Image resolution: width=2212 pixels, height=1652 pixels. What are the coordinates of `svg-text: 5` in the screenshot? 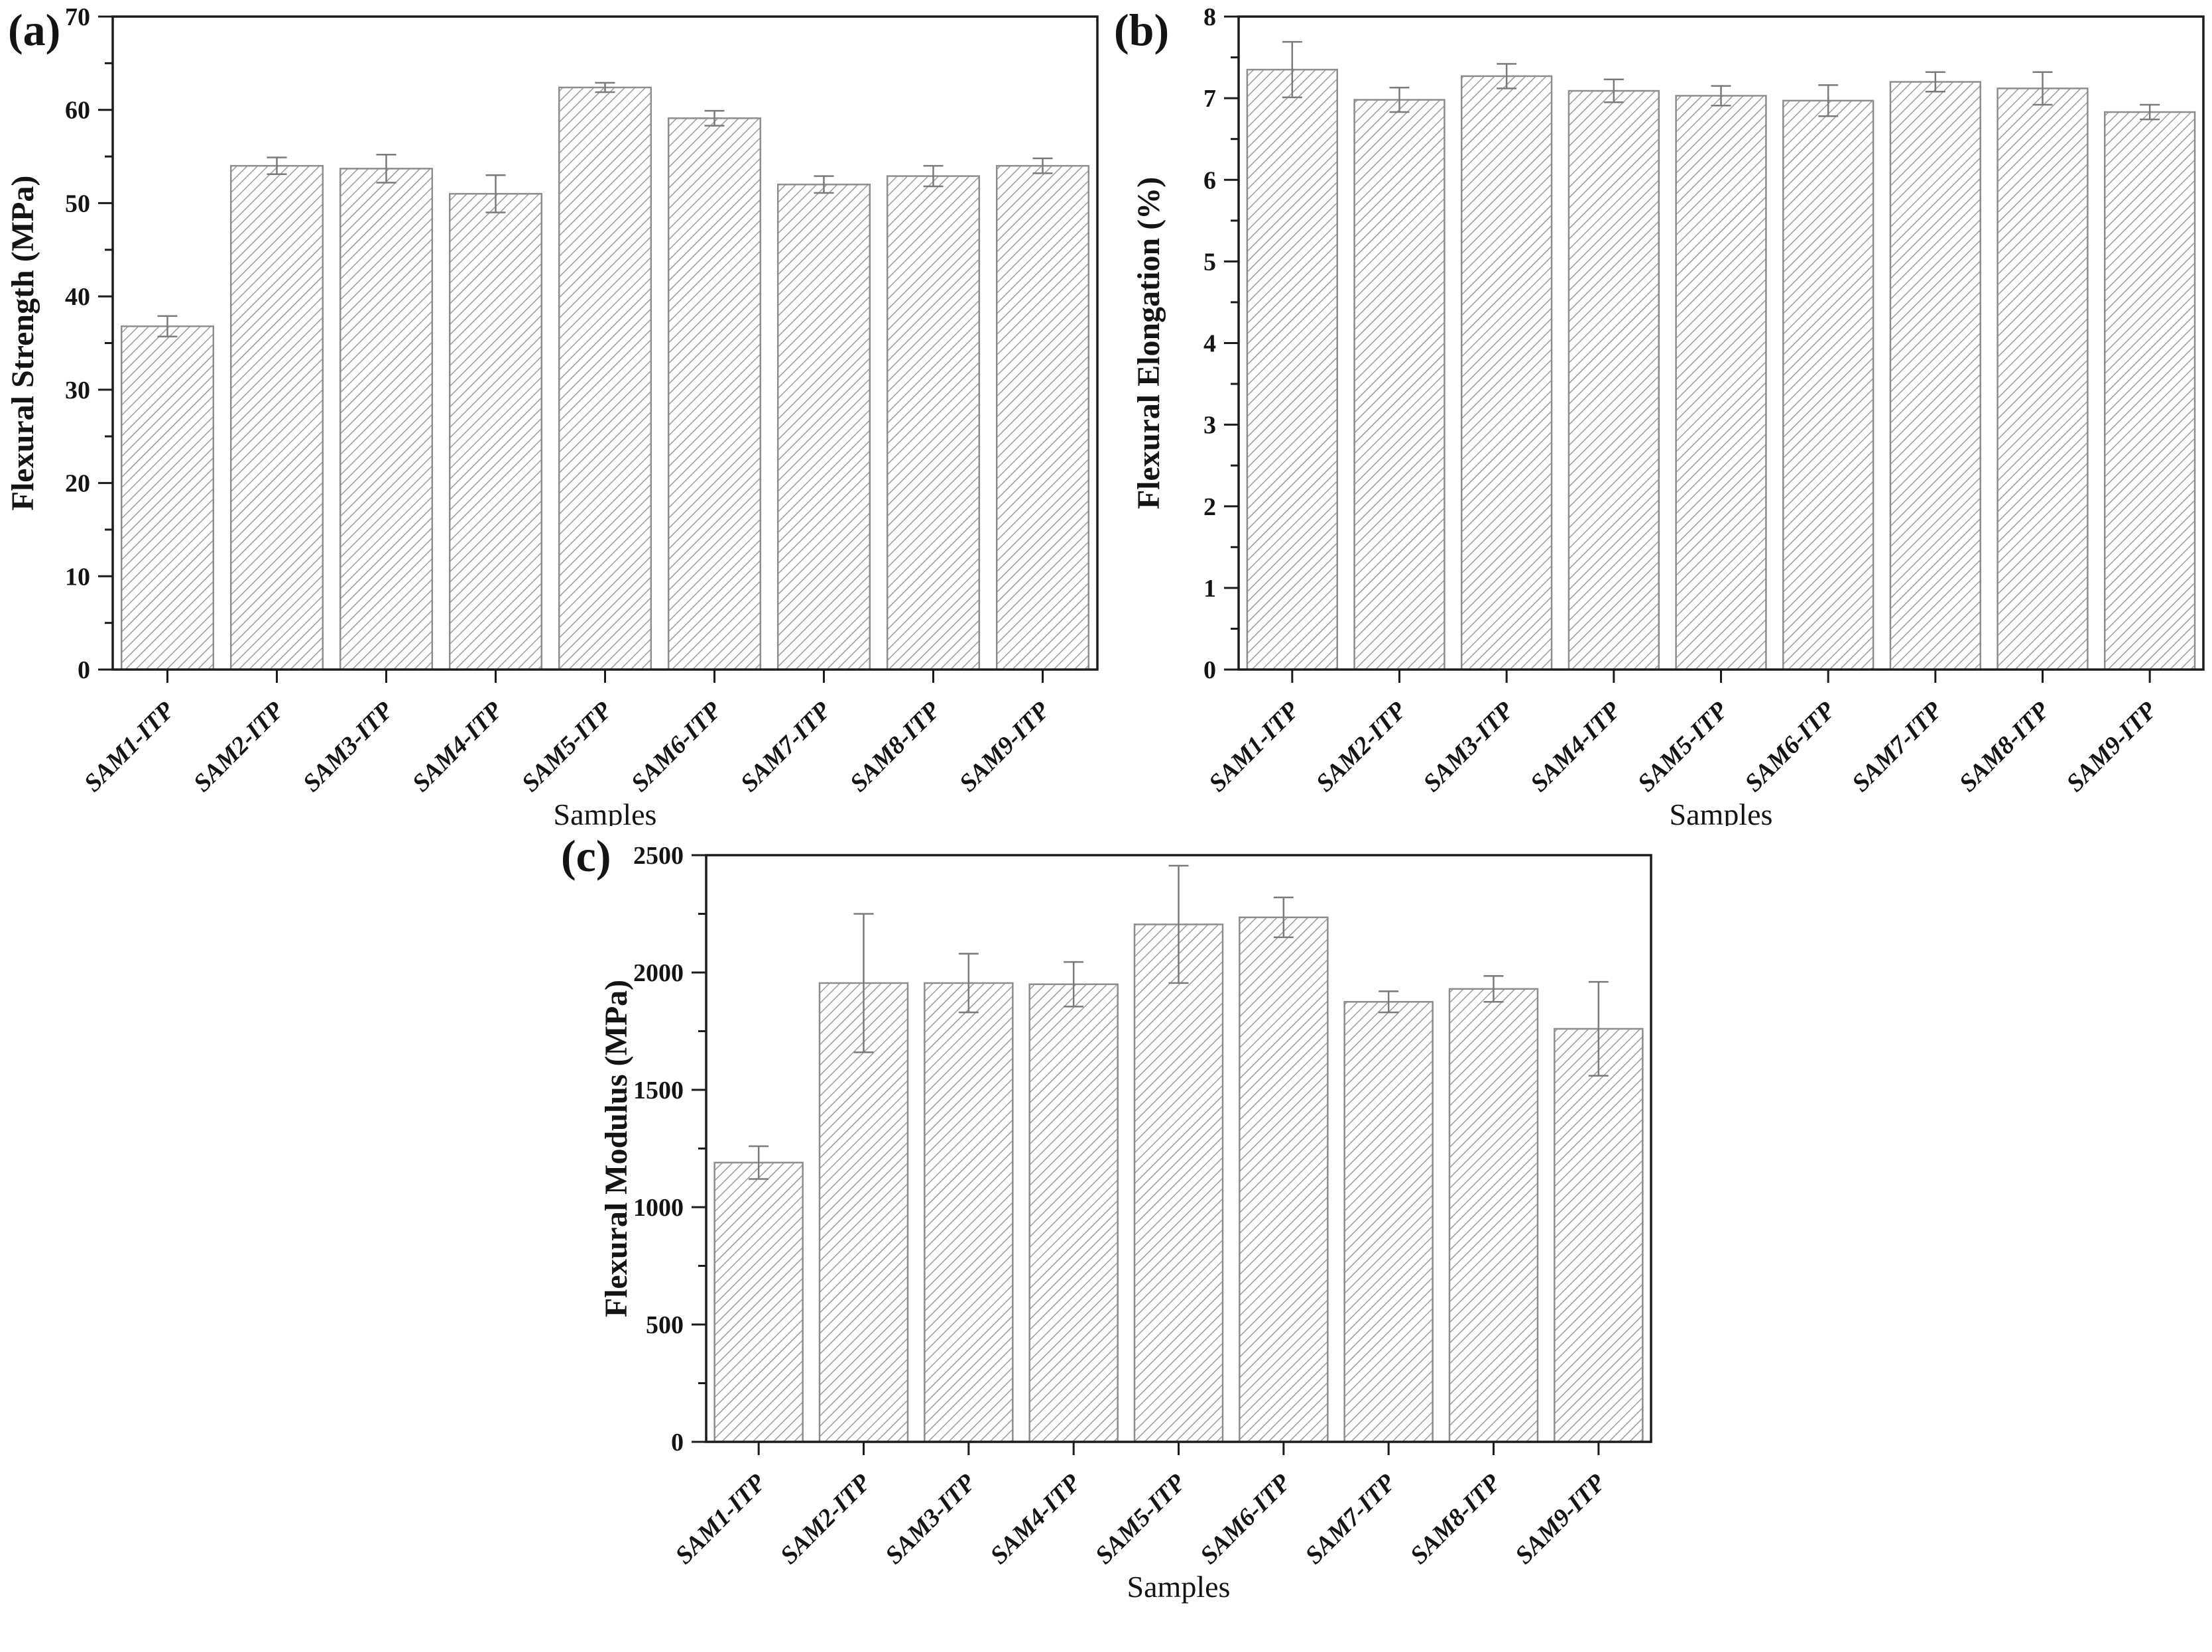 It's located at (1209, 262).